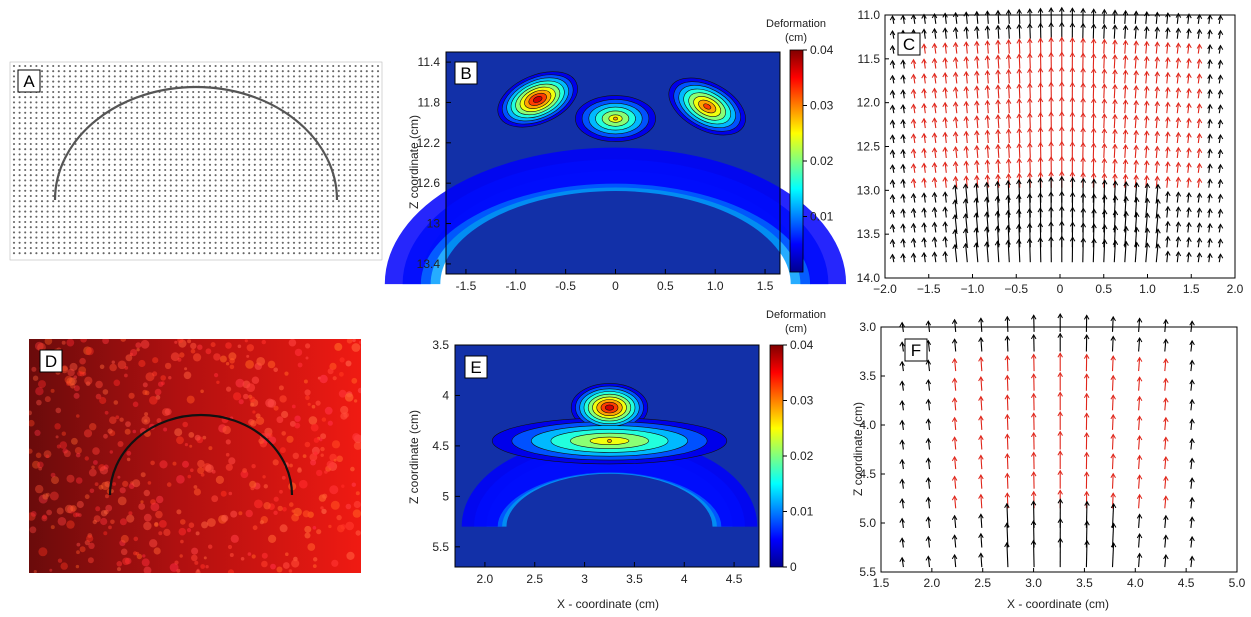 This screenshot has height=617, width=1251. Describe the element at coordinates (615, 118) in the screenshot. I see `panel-b-contour` at that location.